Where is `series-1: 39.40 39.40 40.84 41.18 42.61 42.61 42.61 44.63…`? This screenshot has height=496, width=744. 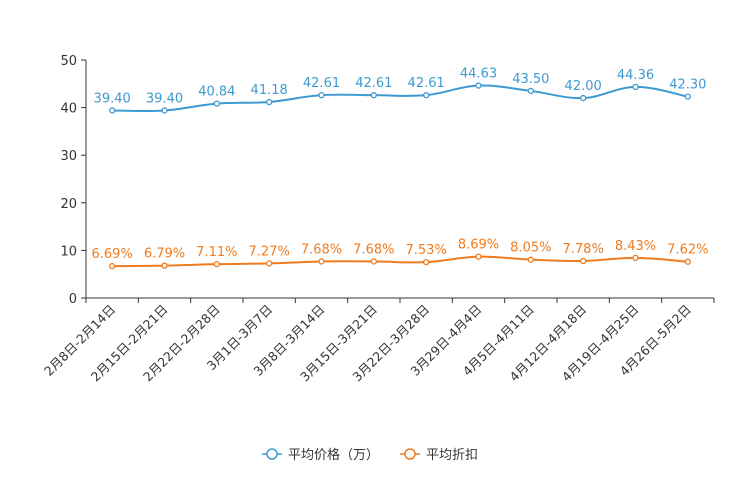
series-1: 39.40 39.40 40.84 41.18 42.61 42.61 42.61 44.63… is located at coordinates (400, 90).